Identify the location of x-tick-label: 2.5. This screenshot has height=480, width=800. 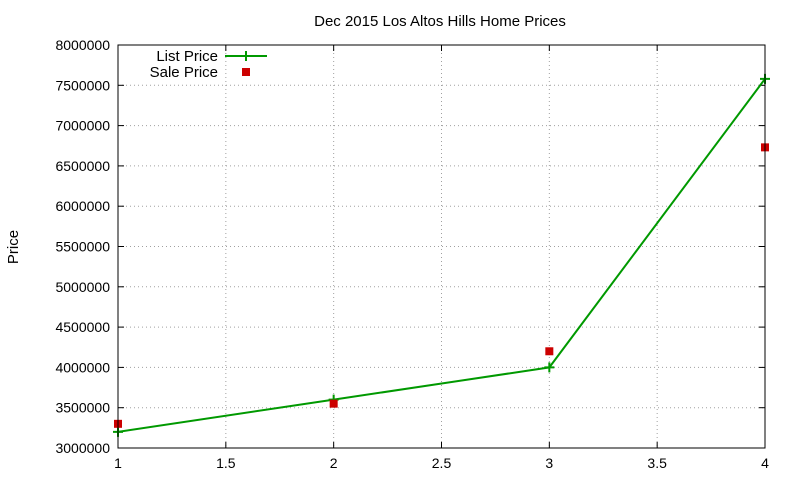
(442, 463).